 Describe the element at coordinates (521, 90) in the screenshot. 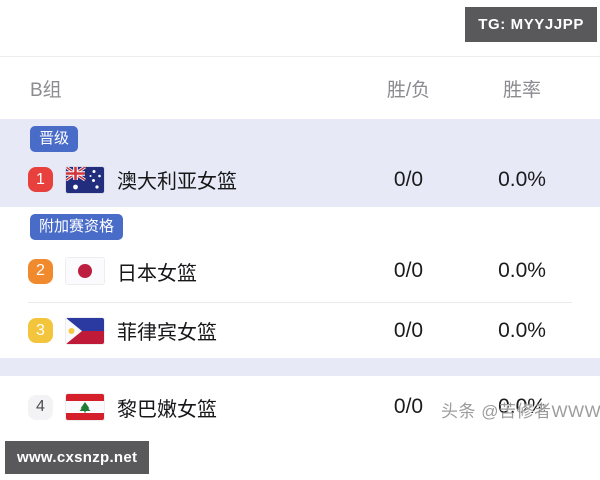

I see `column-header-winrate: 胜率` at that location.